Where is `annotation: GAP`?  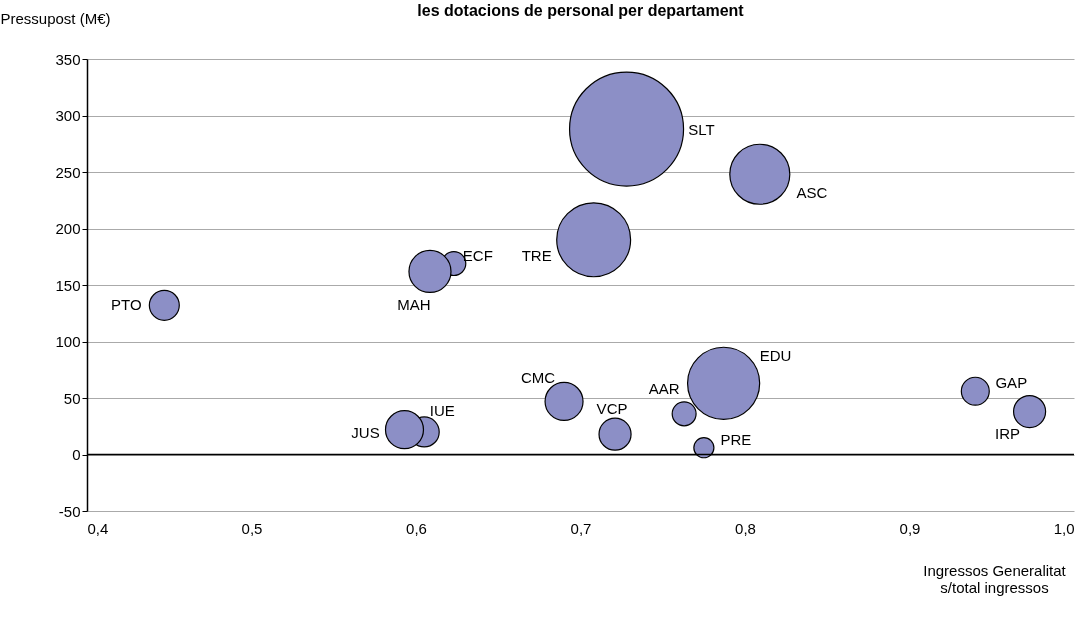 annotation: GAP is located at coordinates (1011, 383).